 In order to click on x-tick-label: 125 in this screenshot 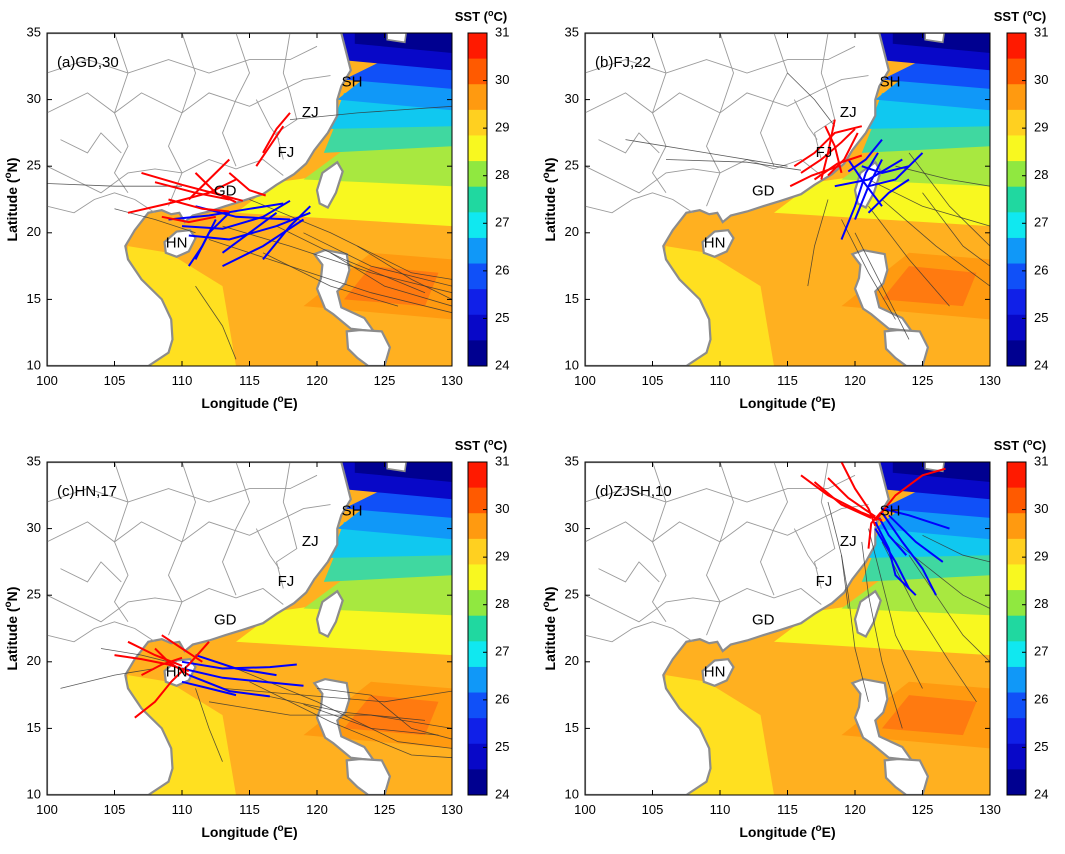, I will do `click(385, 380)`.